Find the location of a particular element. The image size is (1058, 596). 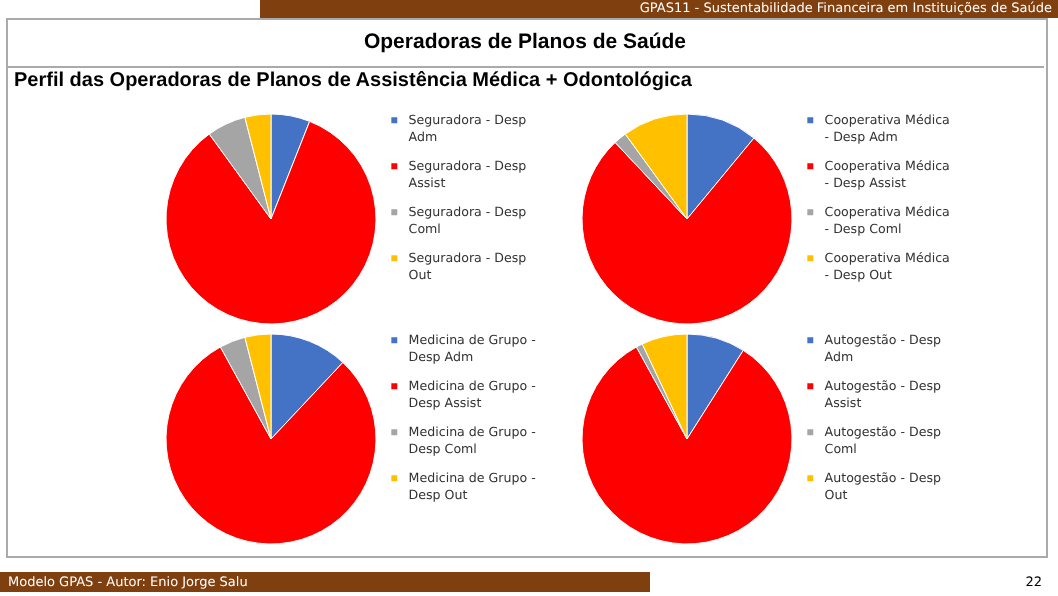

chart-title: Operadoras de Planos de Saúde is located at coordinates (525, 43).